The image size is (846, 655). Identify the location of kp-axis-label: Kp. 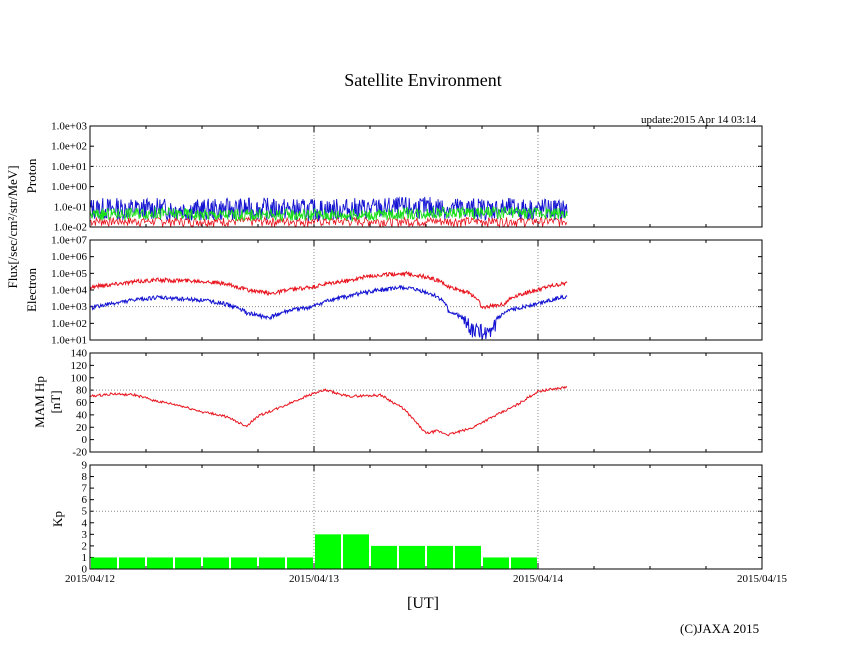
(57, 519).